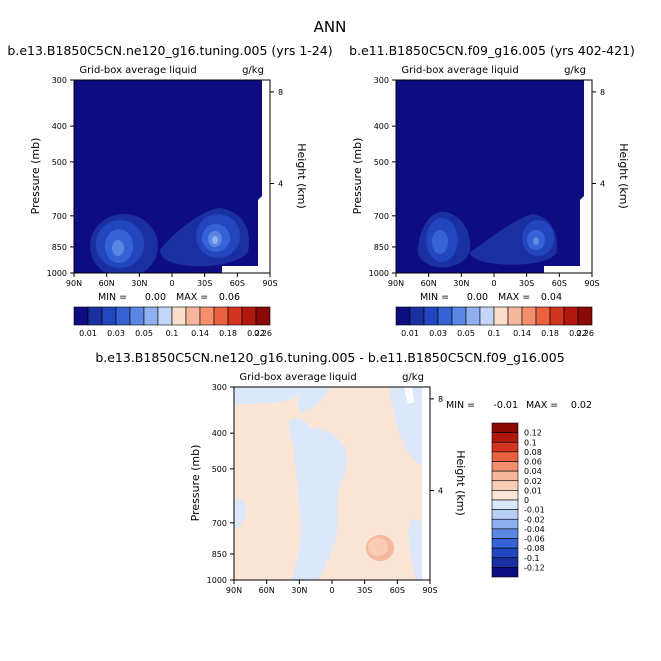 The width and height of the screenshot is (661, 661). What do you see at coordinates (533, 471) in the screenshot?
I see `colorbar-label: 0.04` at bounding box center [533, 471].